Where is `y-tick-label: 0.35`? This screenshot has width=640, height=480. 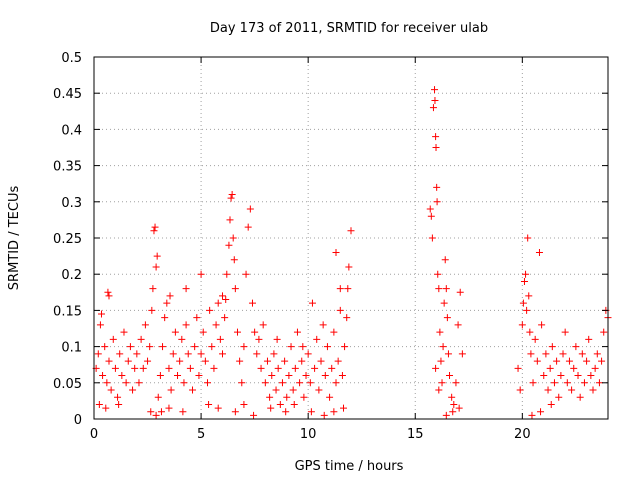
y-tick-label: 0.35 is located at coordinates (67, 167).